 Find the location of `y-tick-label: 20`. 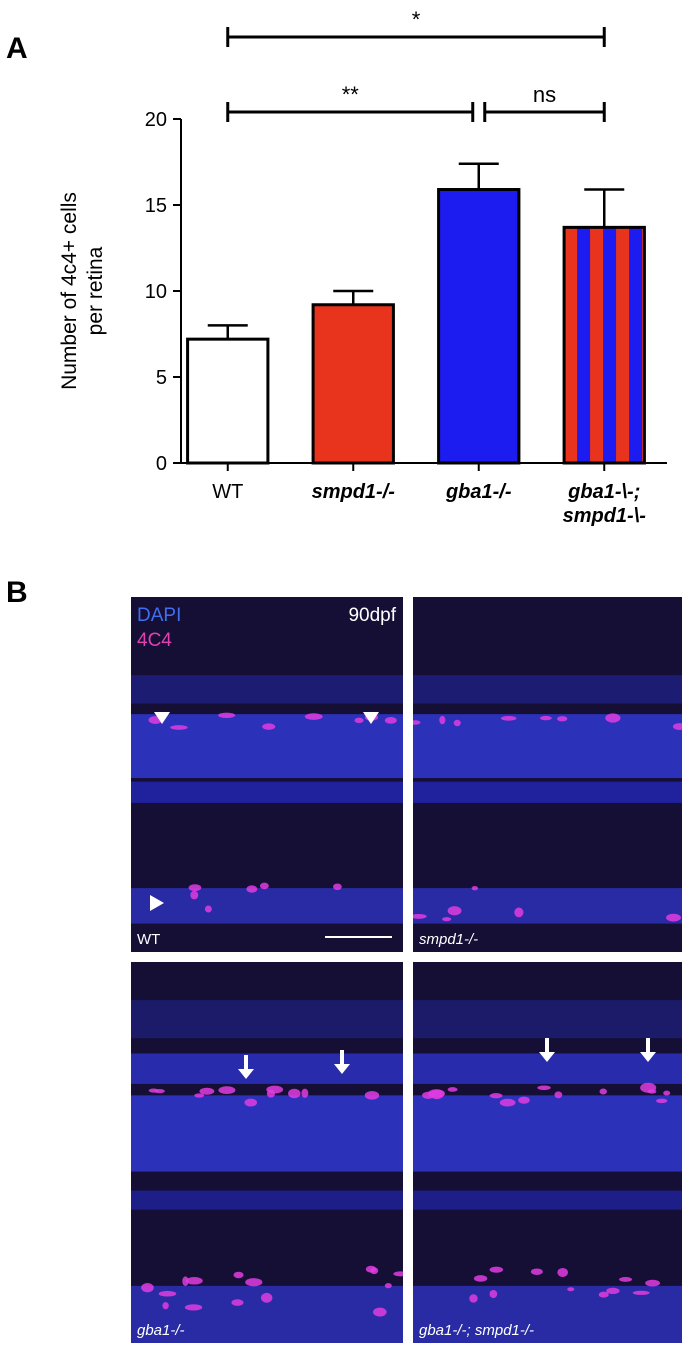

y-tick-label: 20 is located at coordinates (156, 120).